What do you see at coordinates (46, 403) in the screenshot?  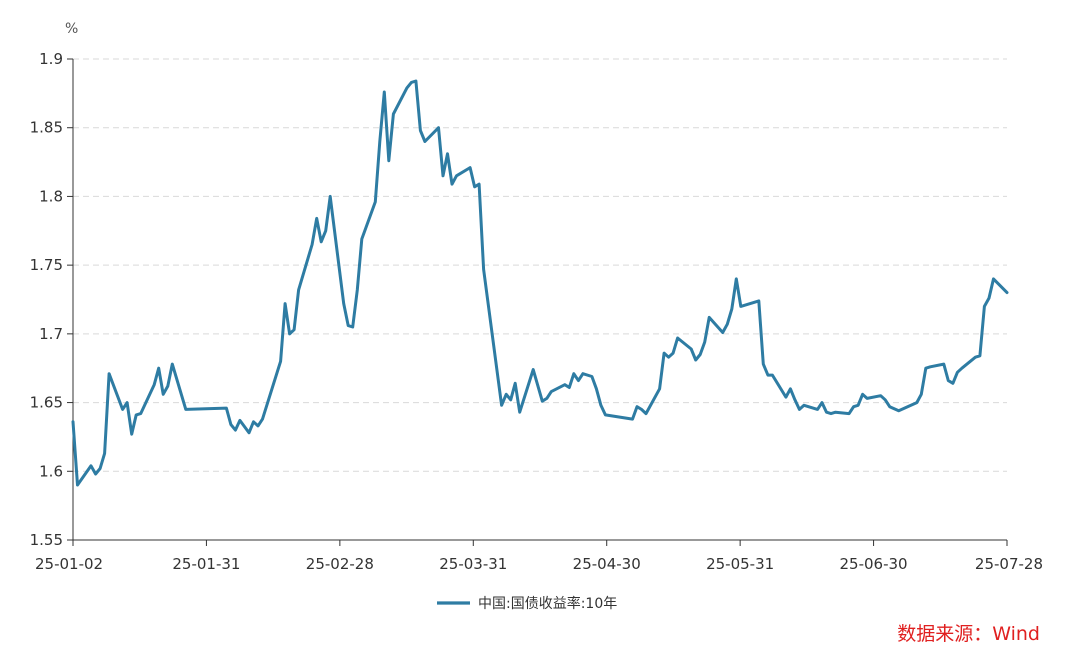 I see `y-tick-label: 1.65` at bounding box center [46, 403].